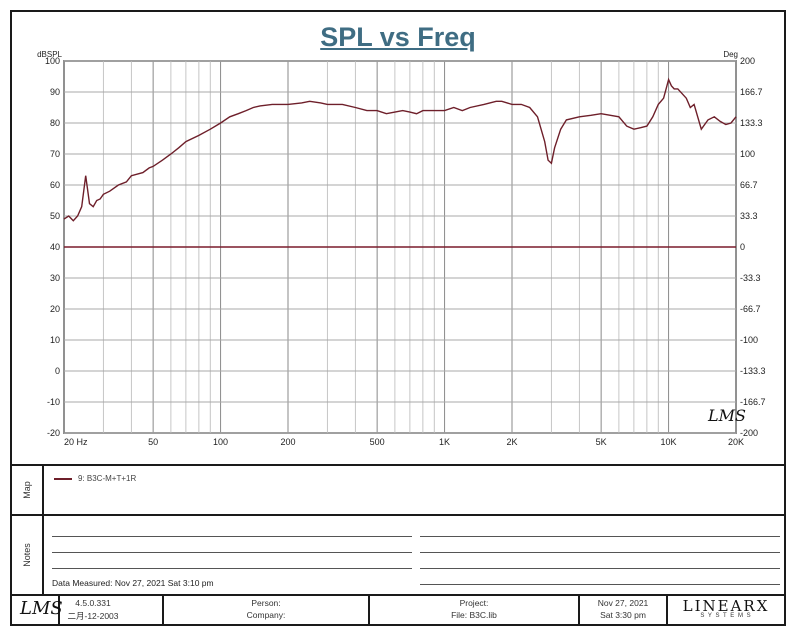 The image size is (800, 640). Describe the element at coordinates (112, 610) in the screenshot. I see `footer-version-cell: 4.5.0.331 二月-12-2003` at that location.